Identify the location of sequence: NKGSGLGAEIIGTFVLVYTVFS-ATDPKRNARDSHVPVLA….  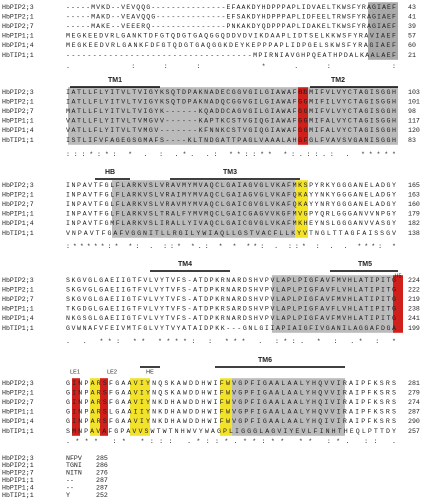
(231, 318).